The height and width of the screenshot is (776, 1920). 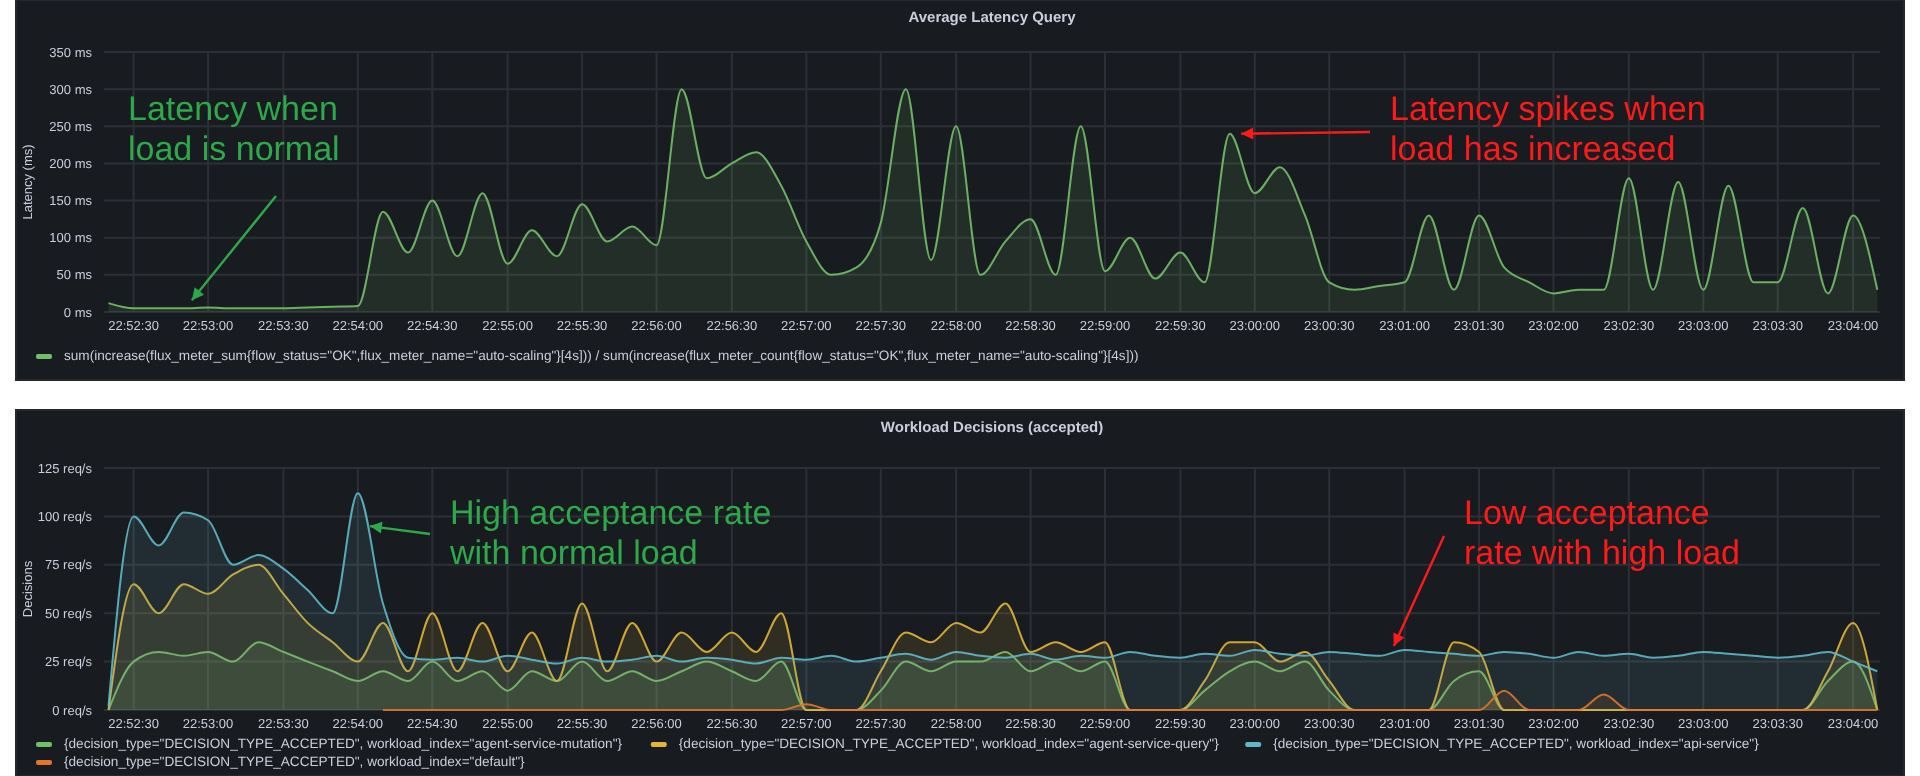 I want to click on annotation: Latency when load is normal, so click(x=234, y=129).